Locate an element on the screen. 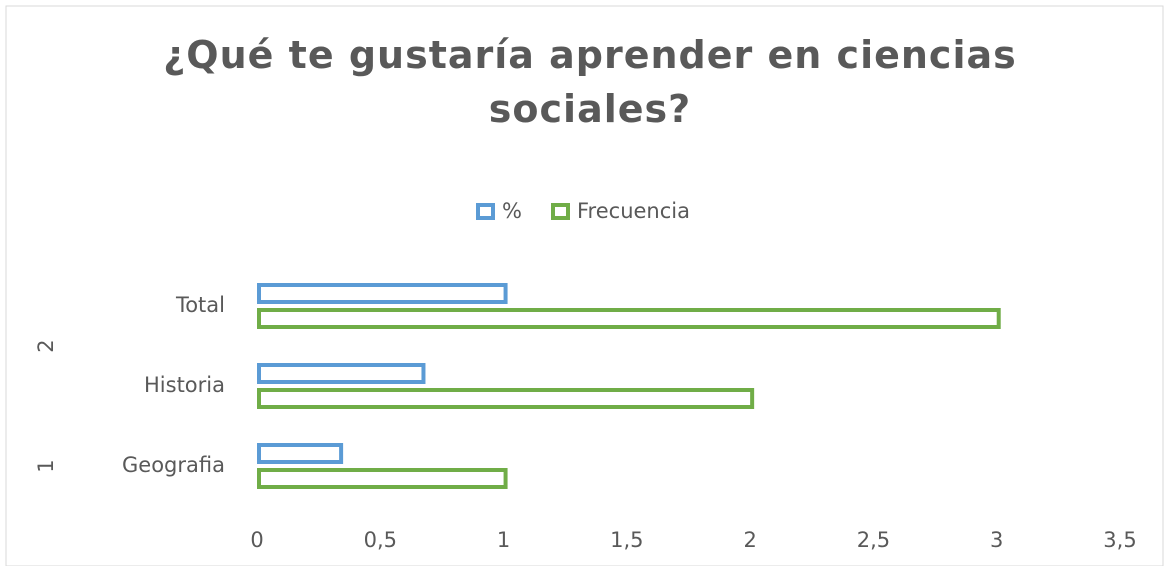 This screenshot has height=566, width=1169. y-tick-label: Historia is located at coordinates (184, 385).